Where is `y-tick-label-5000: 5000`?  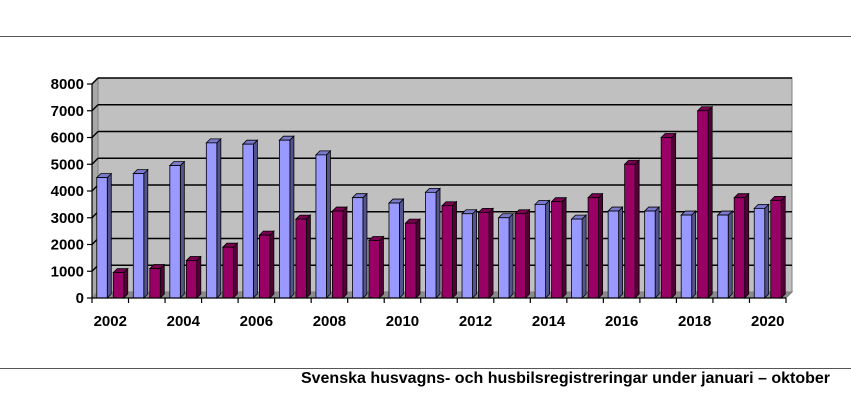
y-tick-label-5000: 5000 is located at coordinates (67, 164).